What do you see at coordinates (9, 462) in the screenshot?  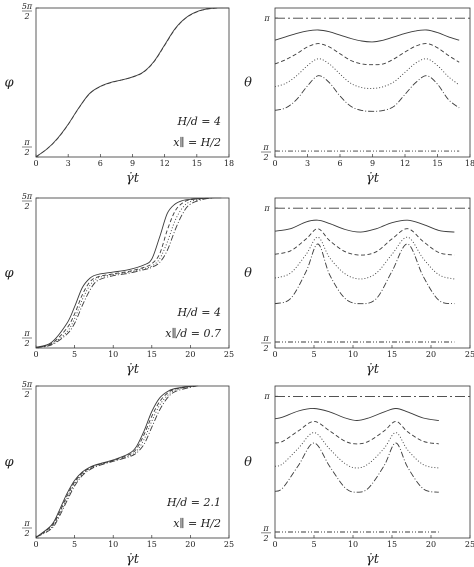 I see `y-axis-label: φ` at bounding box center [9, 462].